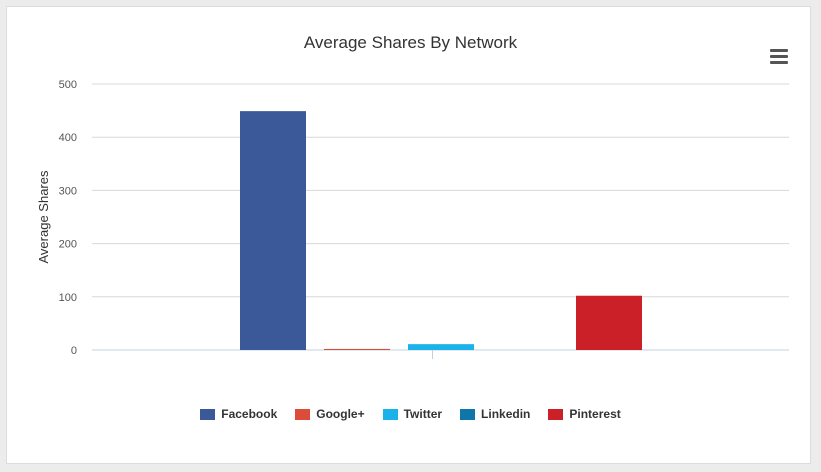  Describe the element at coordinates (340, 414) in the screenshot. I see `legend-label: Google+` at that location.